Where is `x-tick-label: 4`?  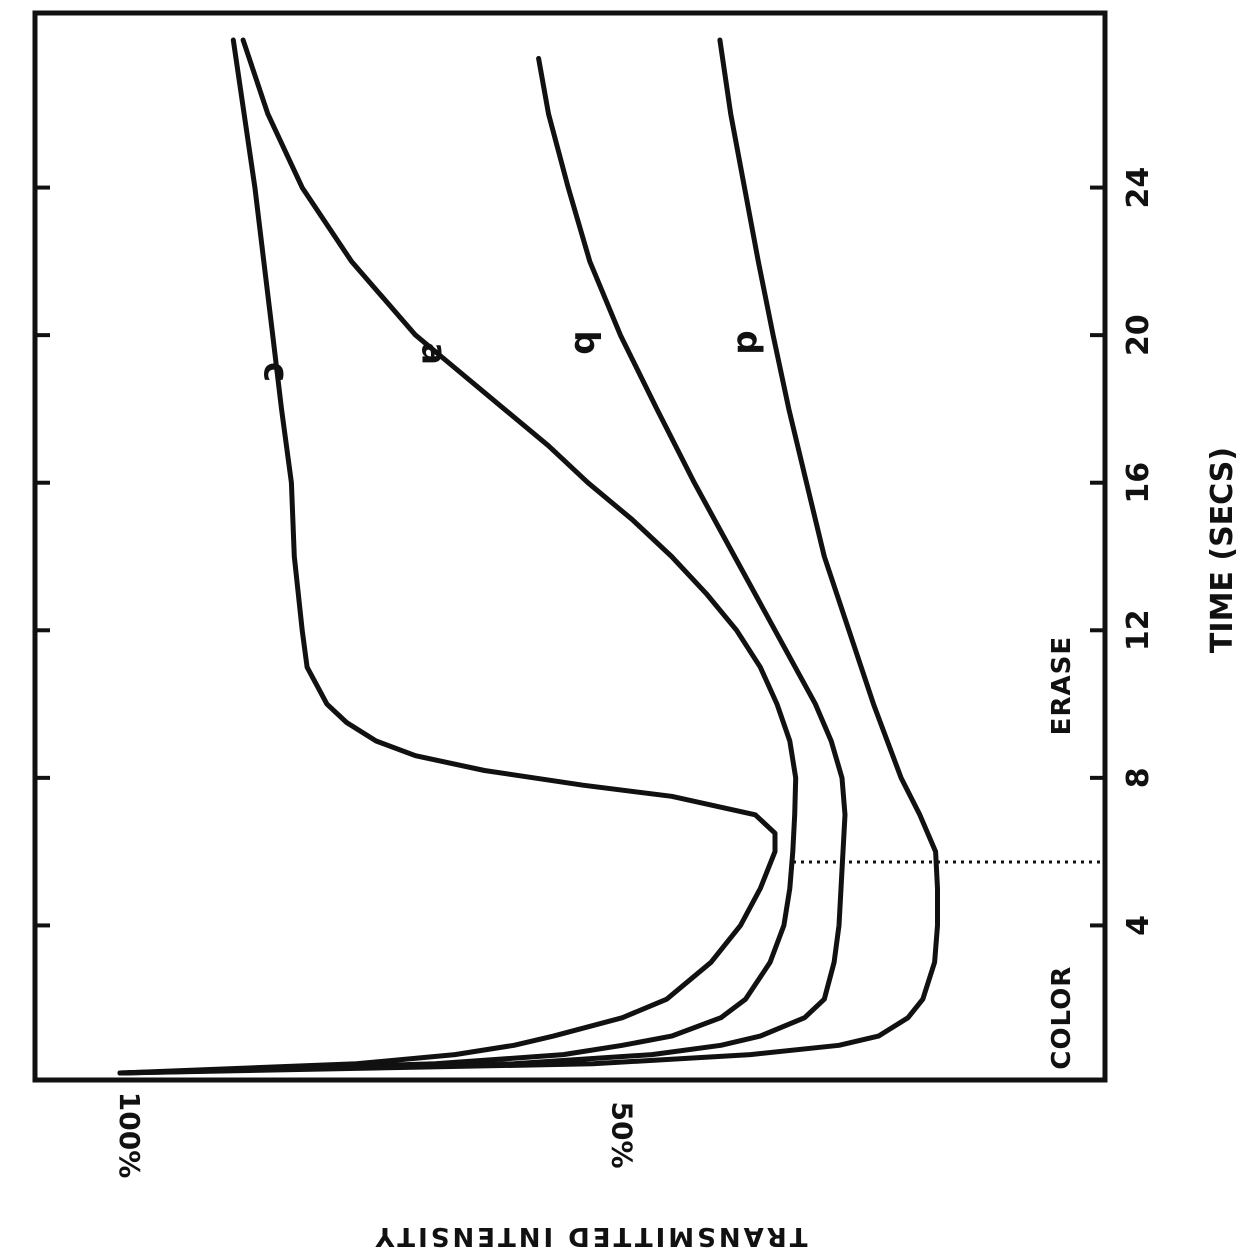
x-tick-label: 4 is located at coordinates (1138, 925).